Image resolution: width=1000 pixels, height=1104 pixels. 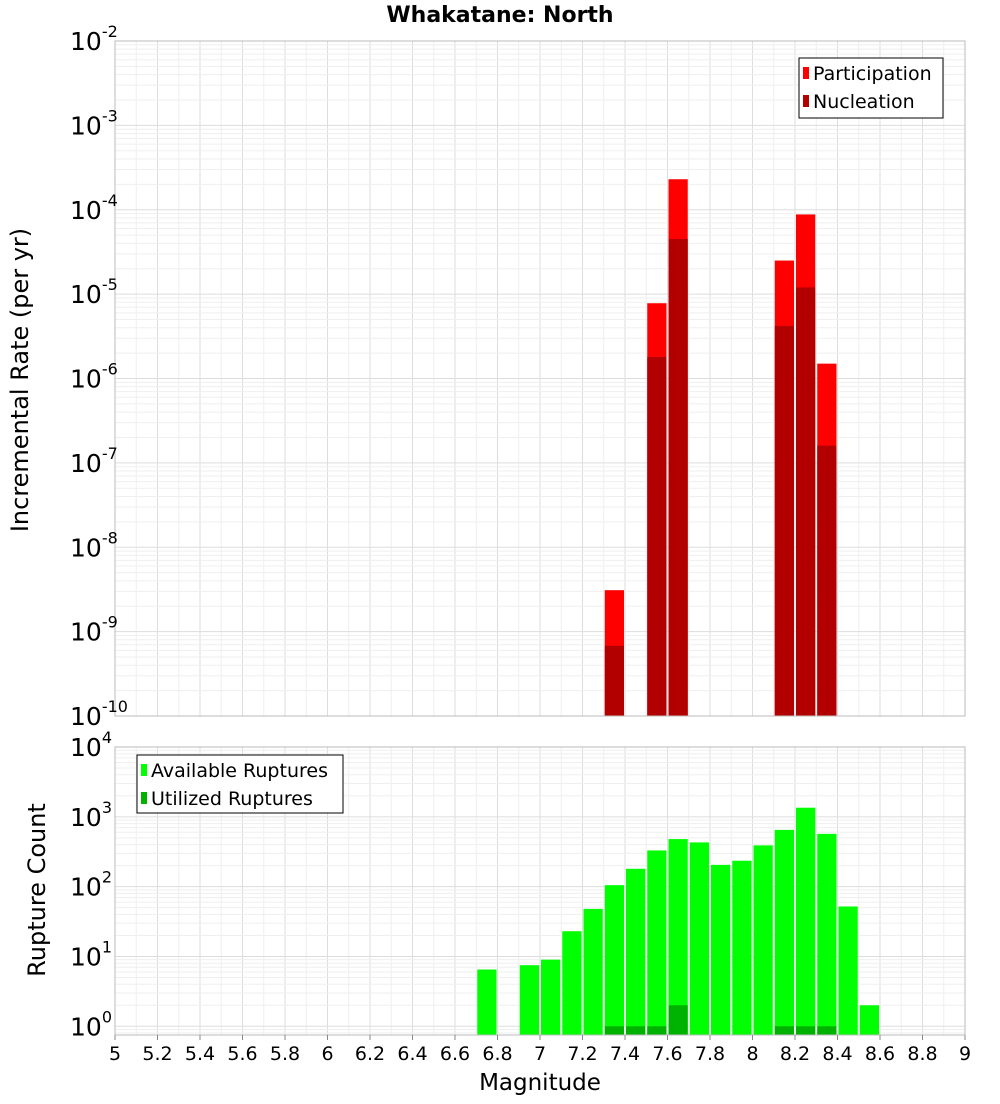 I want to click on y-tick-label: 10⁻⁷, so click(x=94, y=461).